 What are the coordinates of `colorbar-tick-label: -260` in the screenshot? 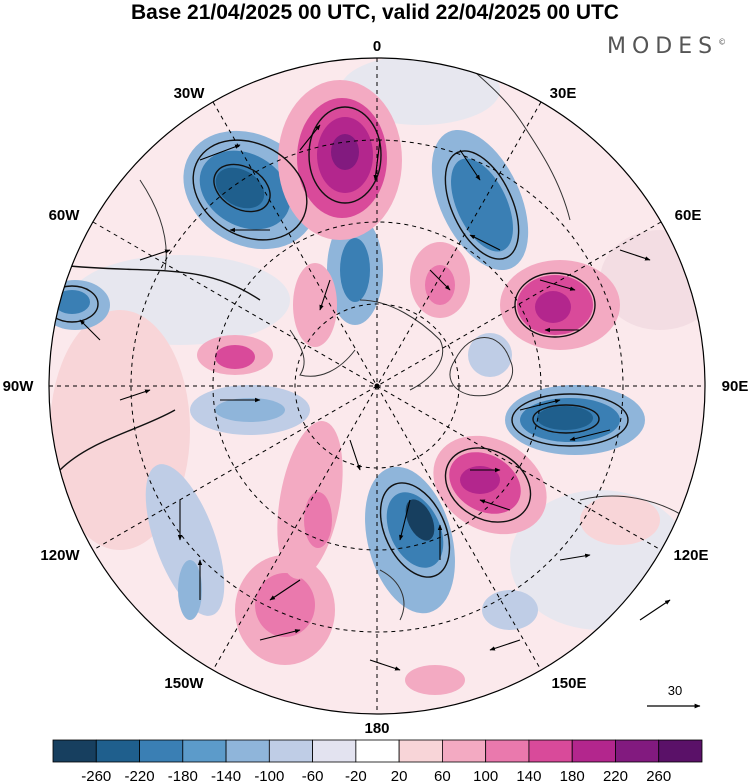 It's located at (96, 775).